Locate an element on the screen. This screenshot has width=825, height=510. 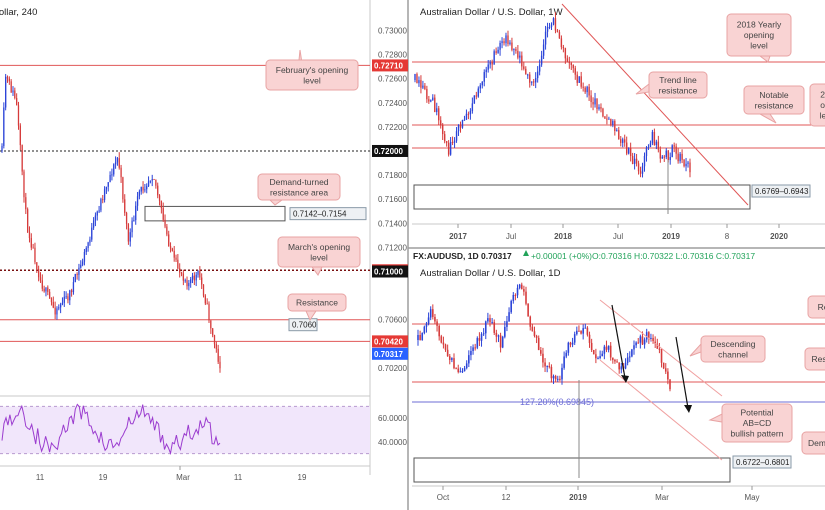
y-tick-label: 0.70200 is located at coordinates (392, 368).